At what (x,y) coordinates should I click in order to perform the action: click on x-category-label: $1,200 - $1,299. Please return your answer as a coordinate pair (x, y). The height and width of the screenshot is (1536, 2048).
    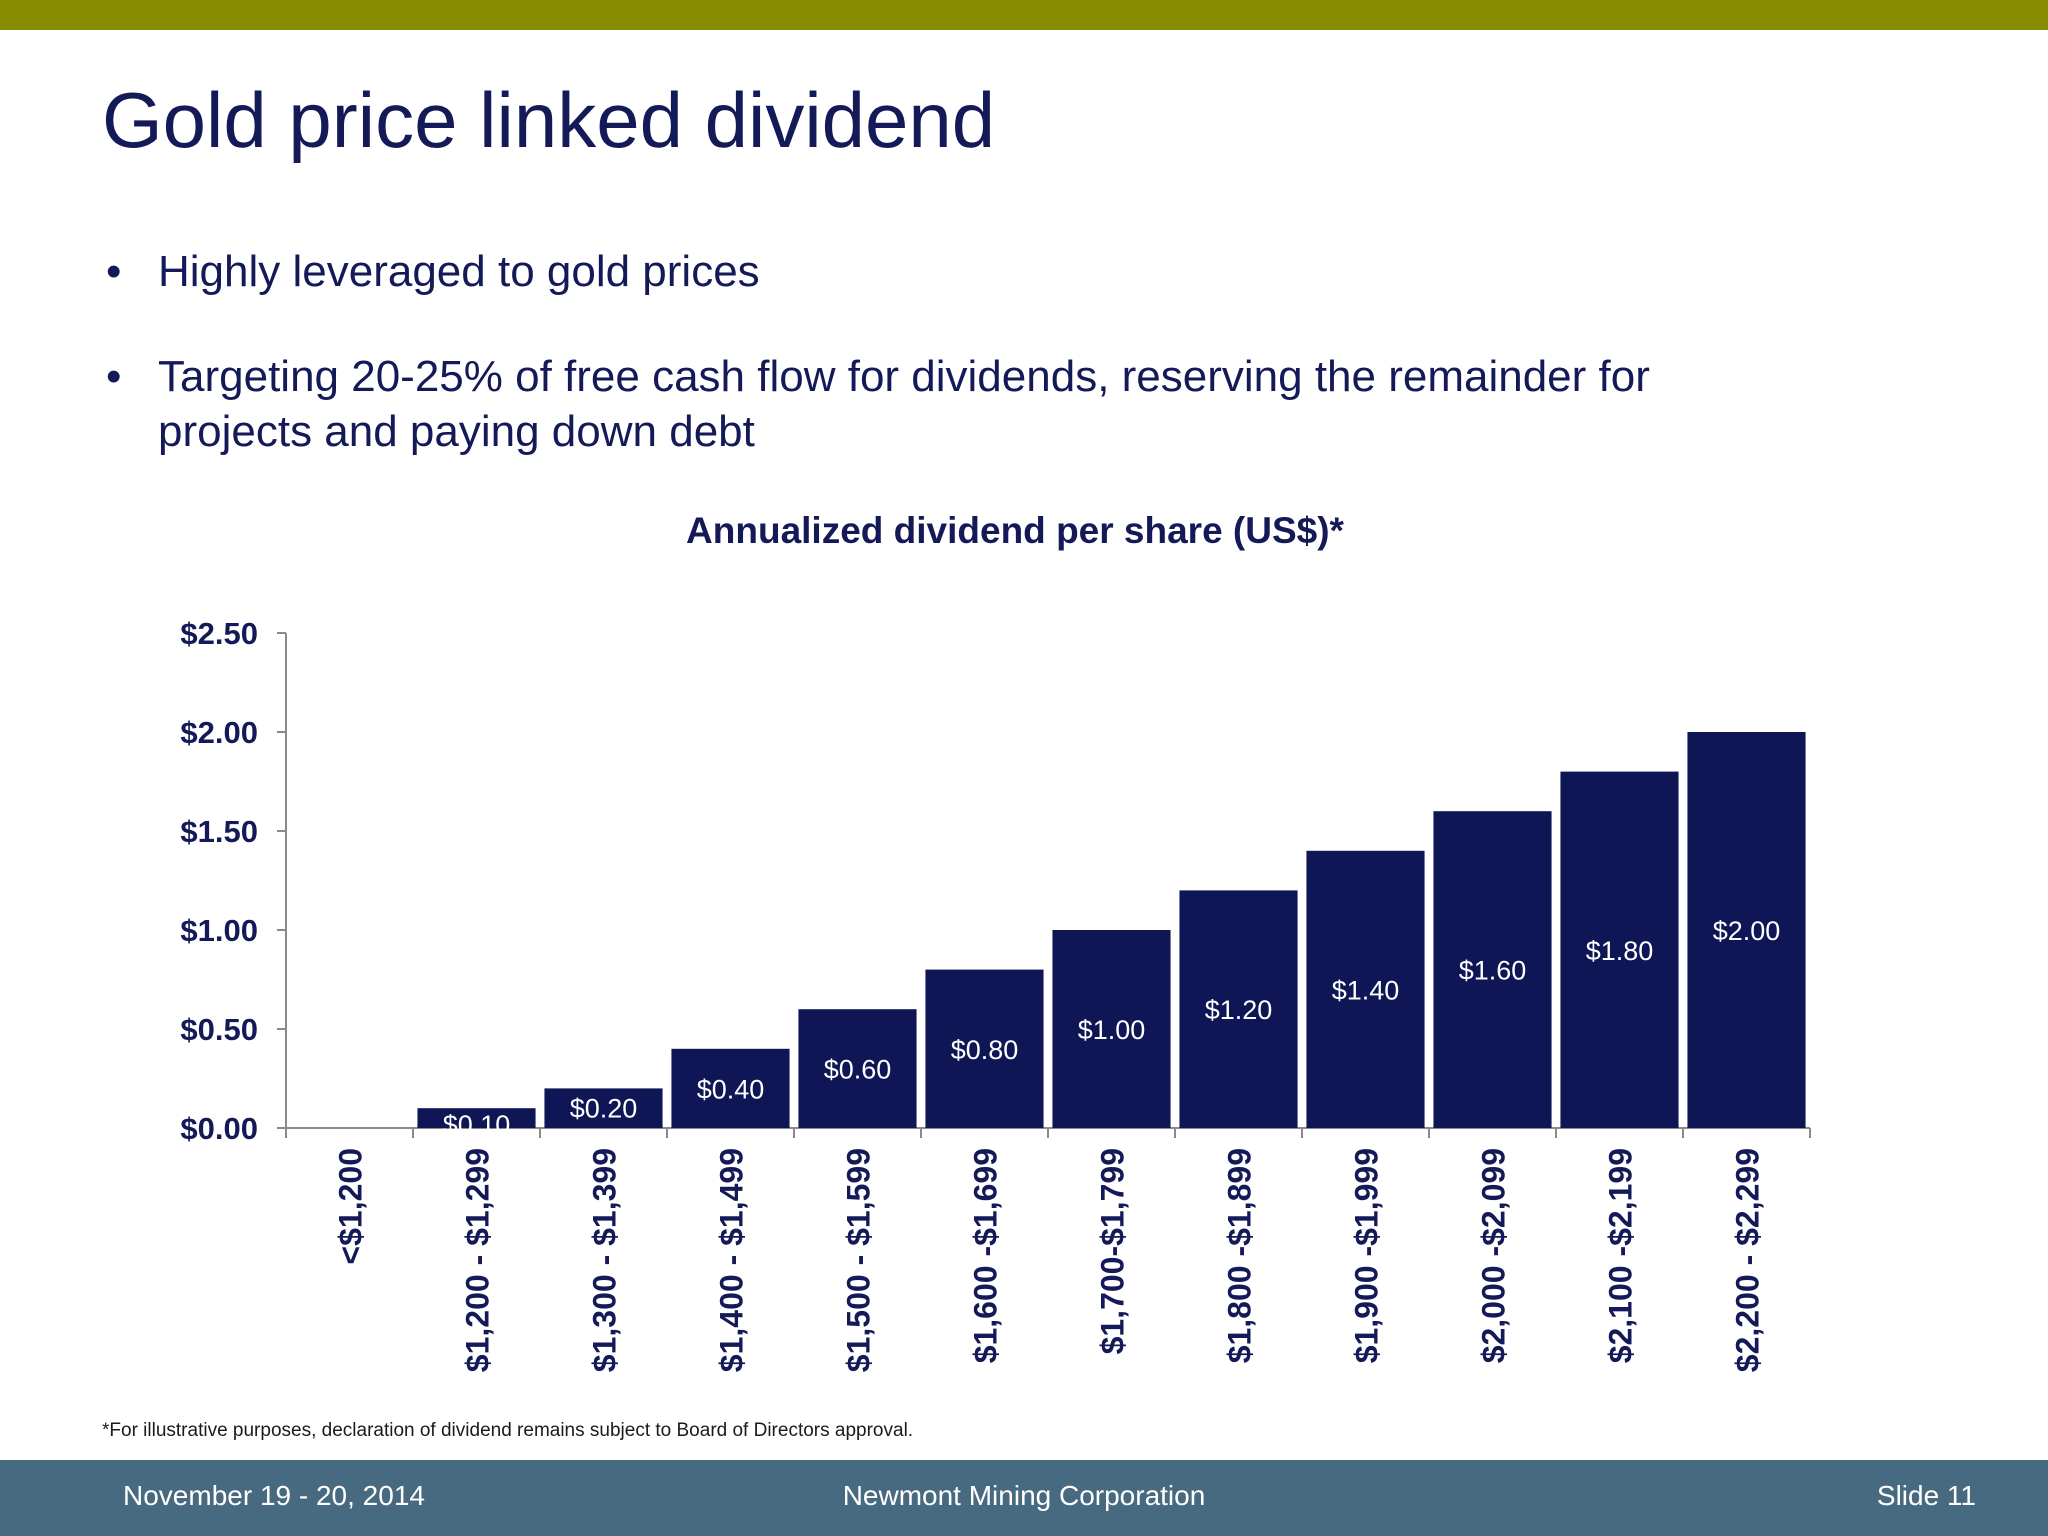
    Looking at the image, I should click on (478, 1260).